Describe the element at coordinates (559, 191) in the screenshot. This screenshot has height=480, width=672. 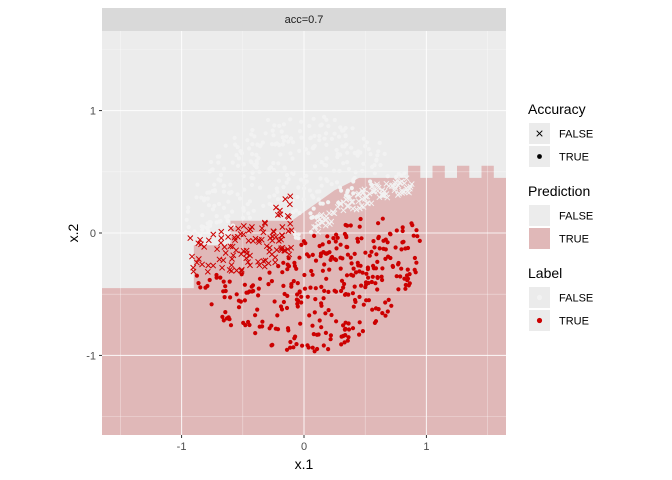
I see `legend-title: Prediction` at that location.